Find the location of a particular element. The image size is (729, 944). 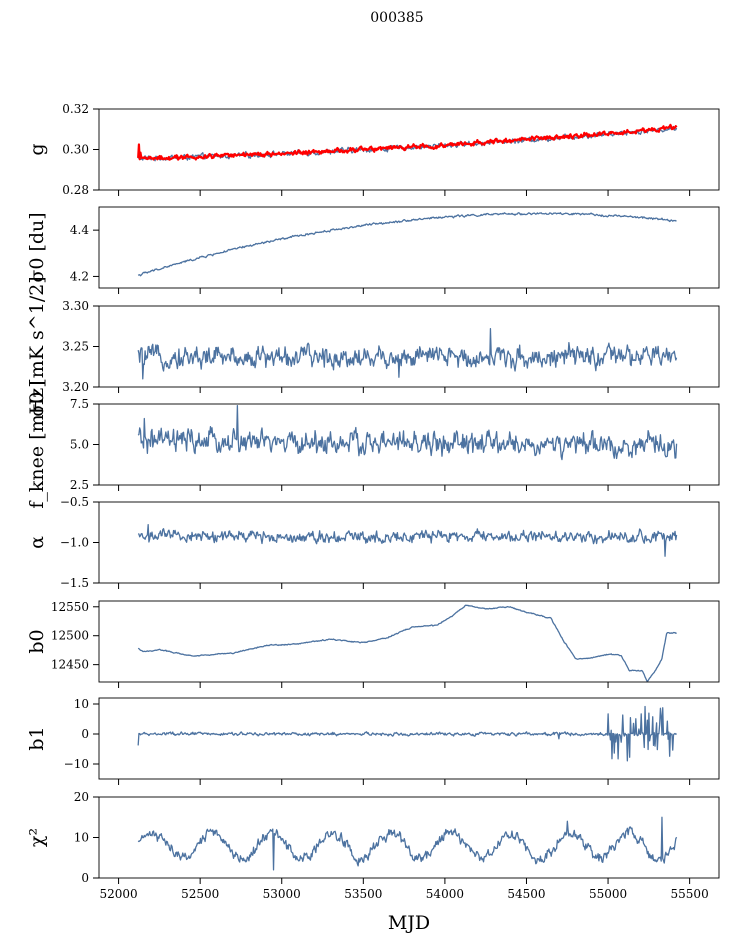

y-tick-label: −0.5 is located at coordinates (74, 502).